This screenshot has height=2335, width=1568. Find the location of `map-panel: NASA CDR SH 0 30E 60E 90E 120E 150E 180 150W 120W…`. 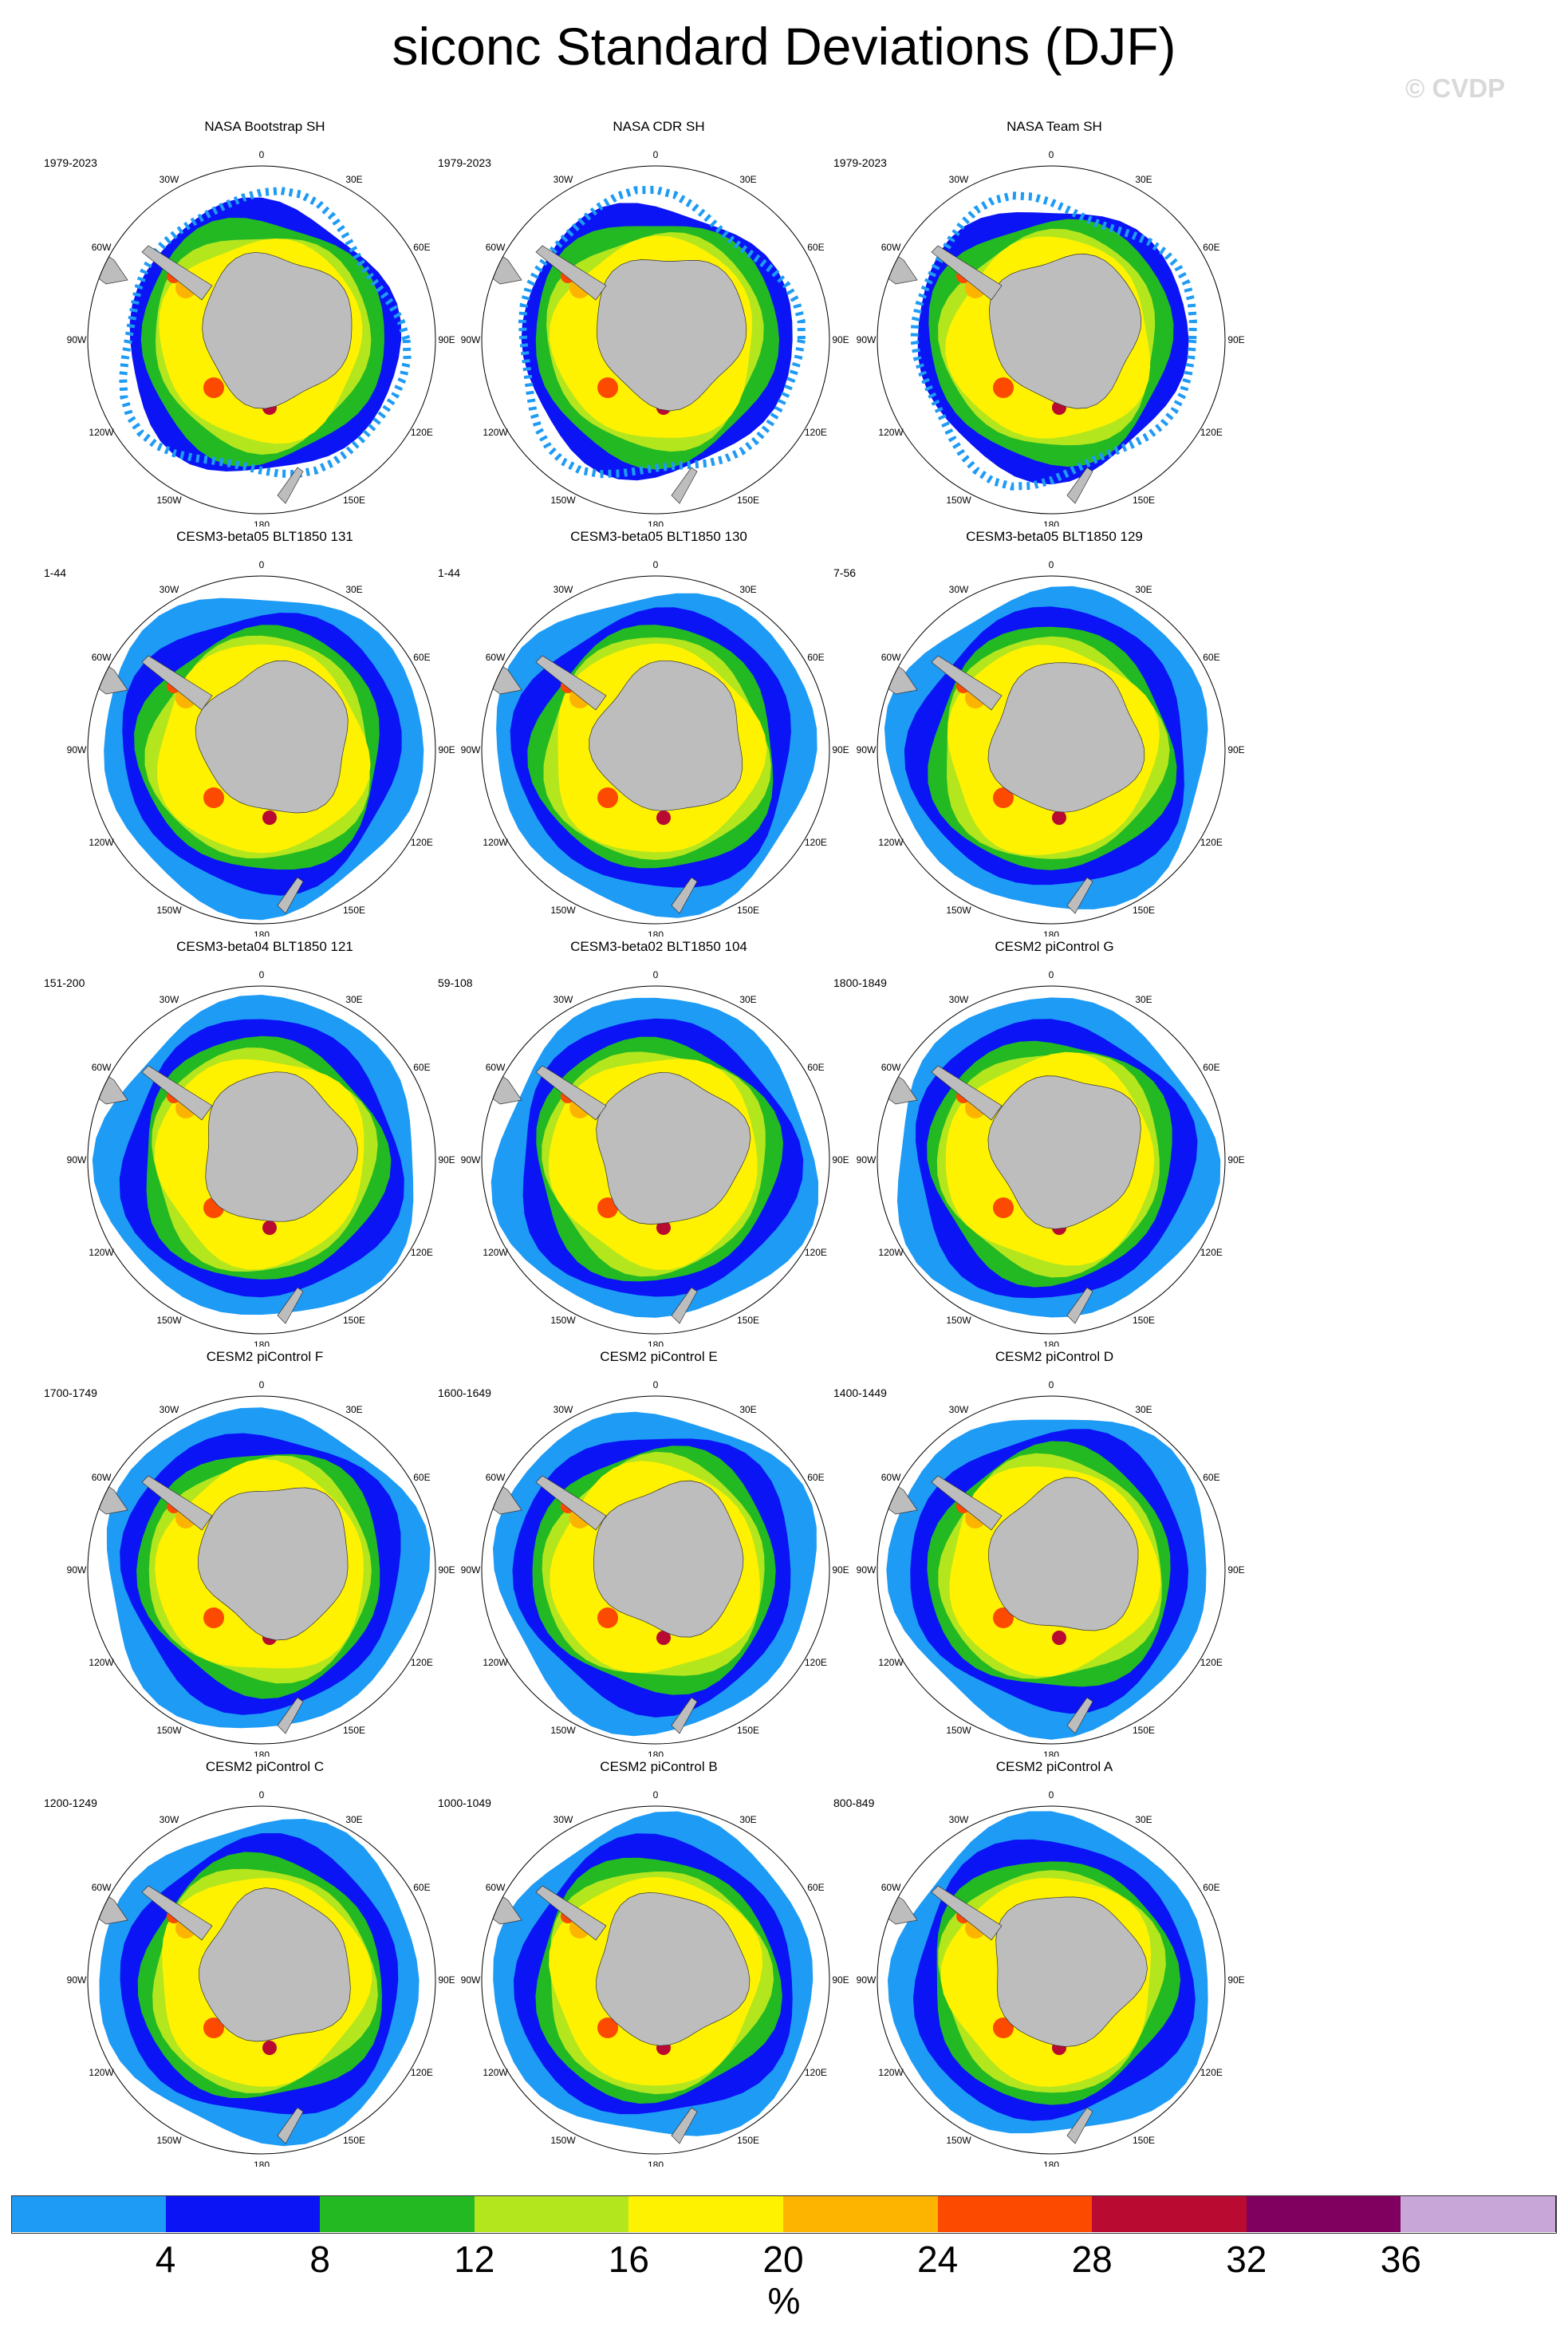

map-panel: NASA CDR SH 0 30E 60E 90E 120E 150E 180 150W 120W… is located at coordinates (659, 322).